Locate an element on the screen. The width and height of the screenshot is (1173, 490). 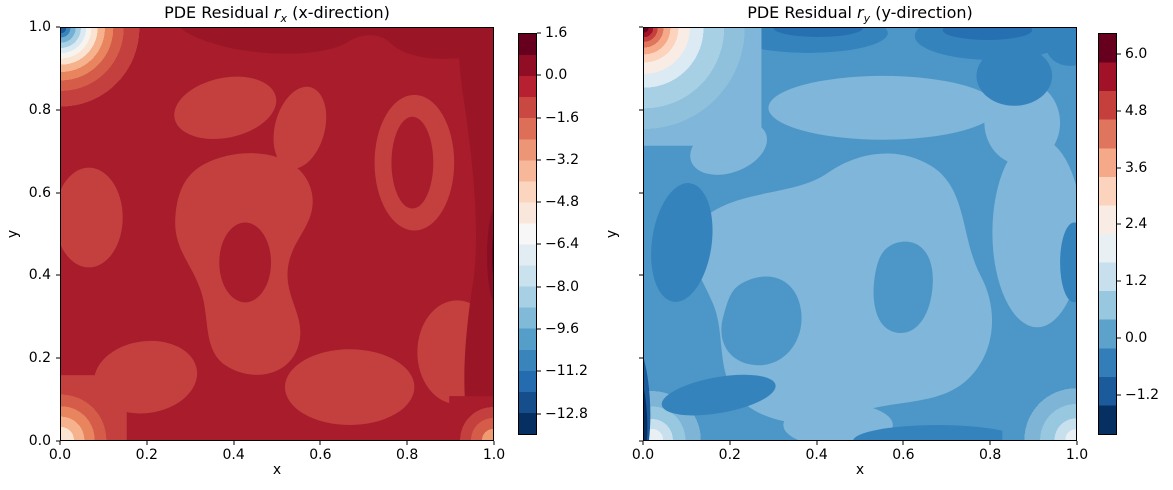
cb-tick-label: −8.0 is located at coordinates (562, 287).